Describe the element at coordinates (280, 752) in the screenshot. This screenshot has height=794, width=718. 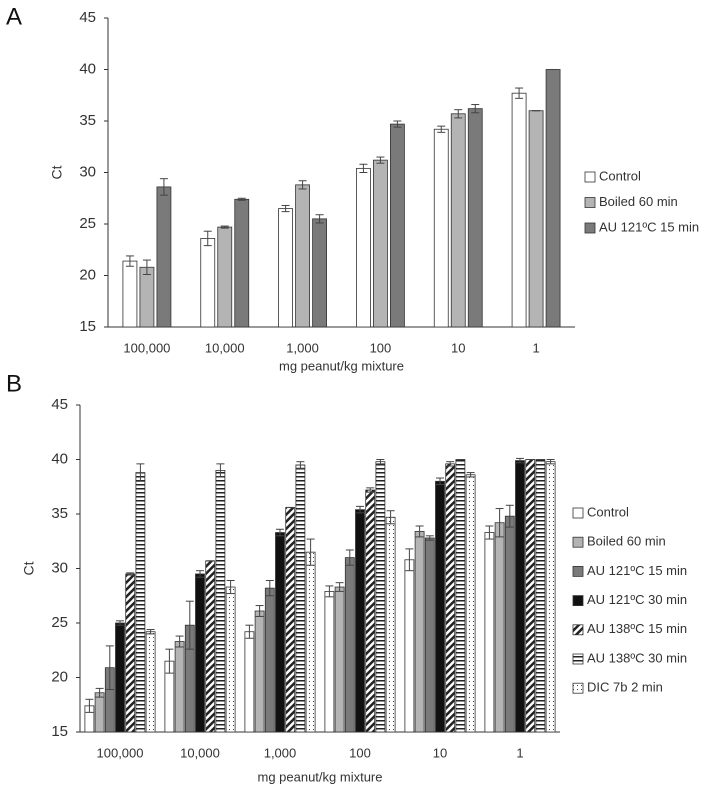
I see `x-tick-label: 1,000` at that location.